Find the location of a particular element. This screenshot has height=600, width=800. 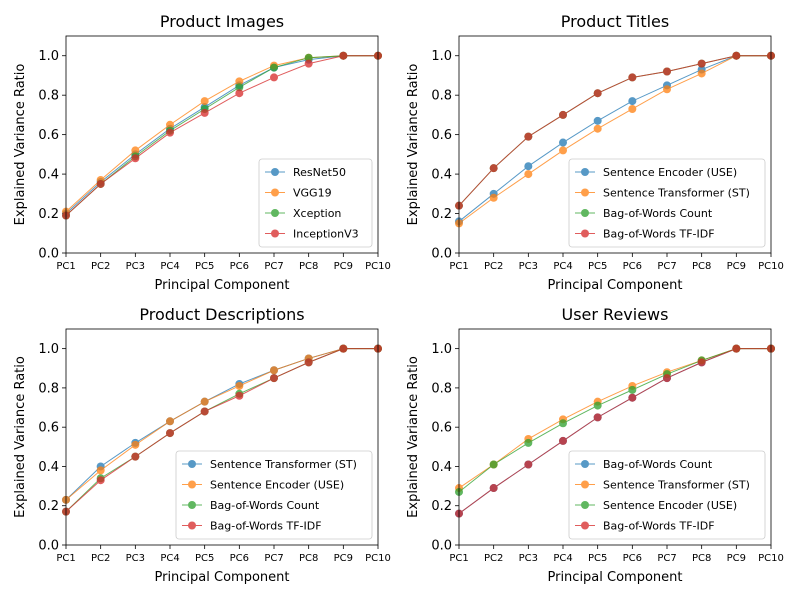

legend-label: ResNet50 is located at coordinates (319, 172).